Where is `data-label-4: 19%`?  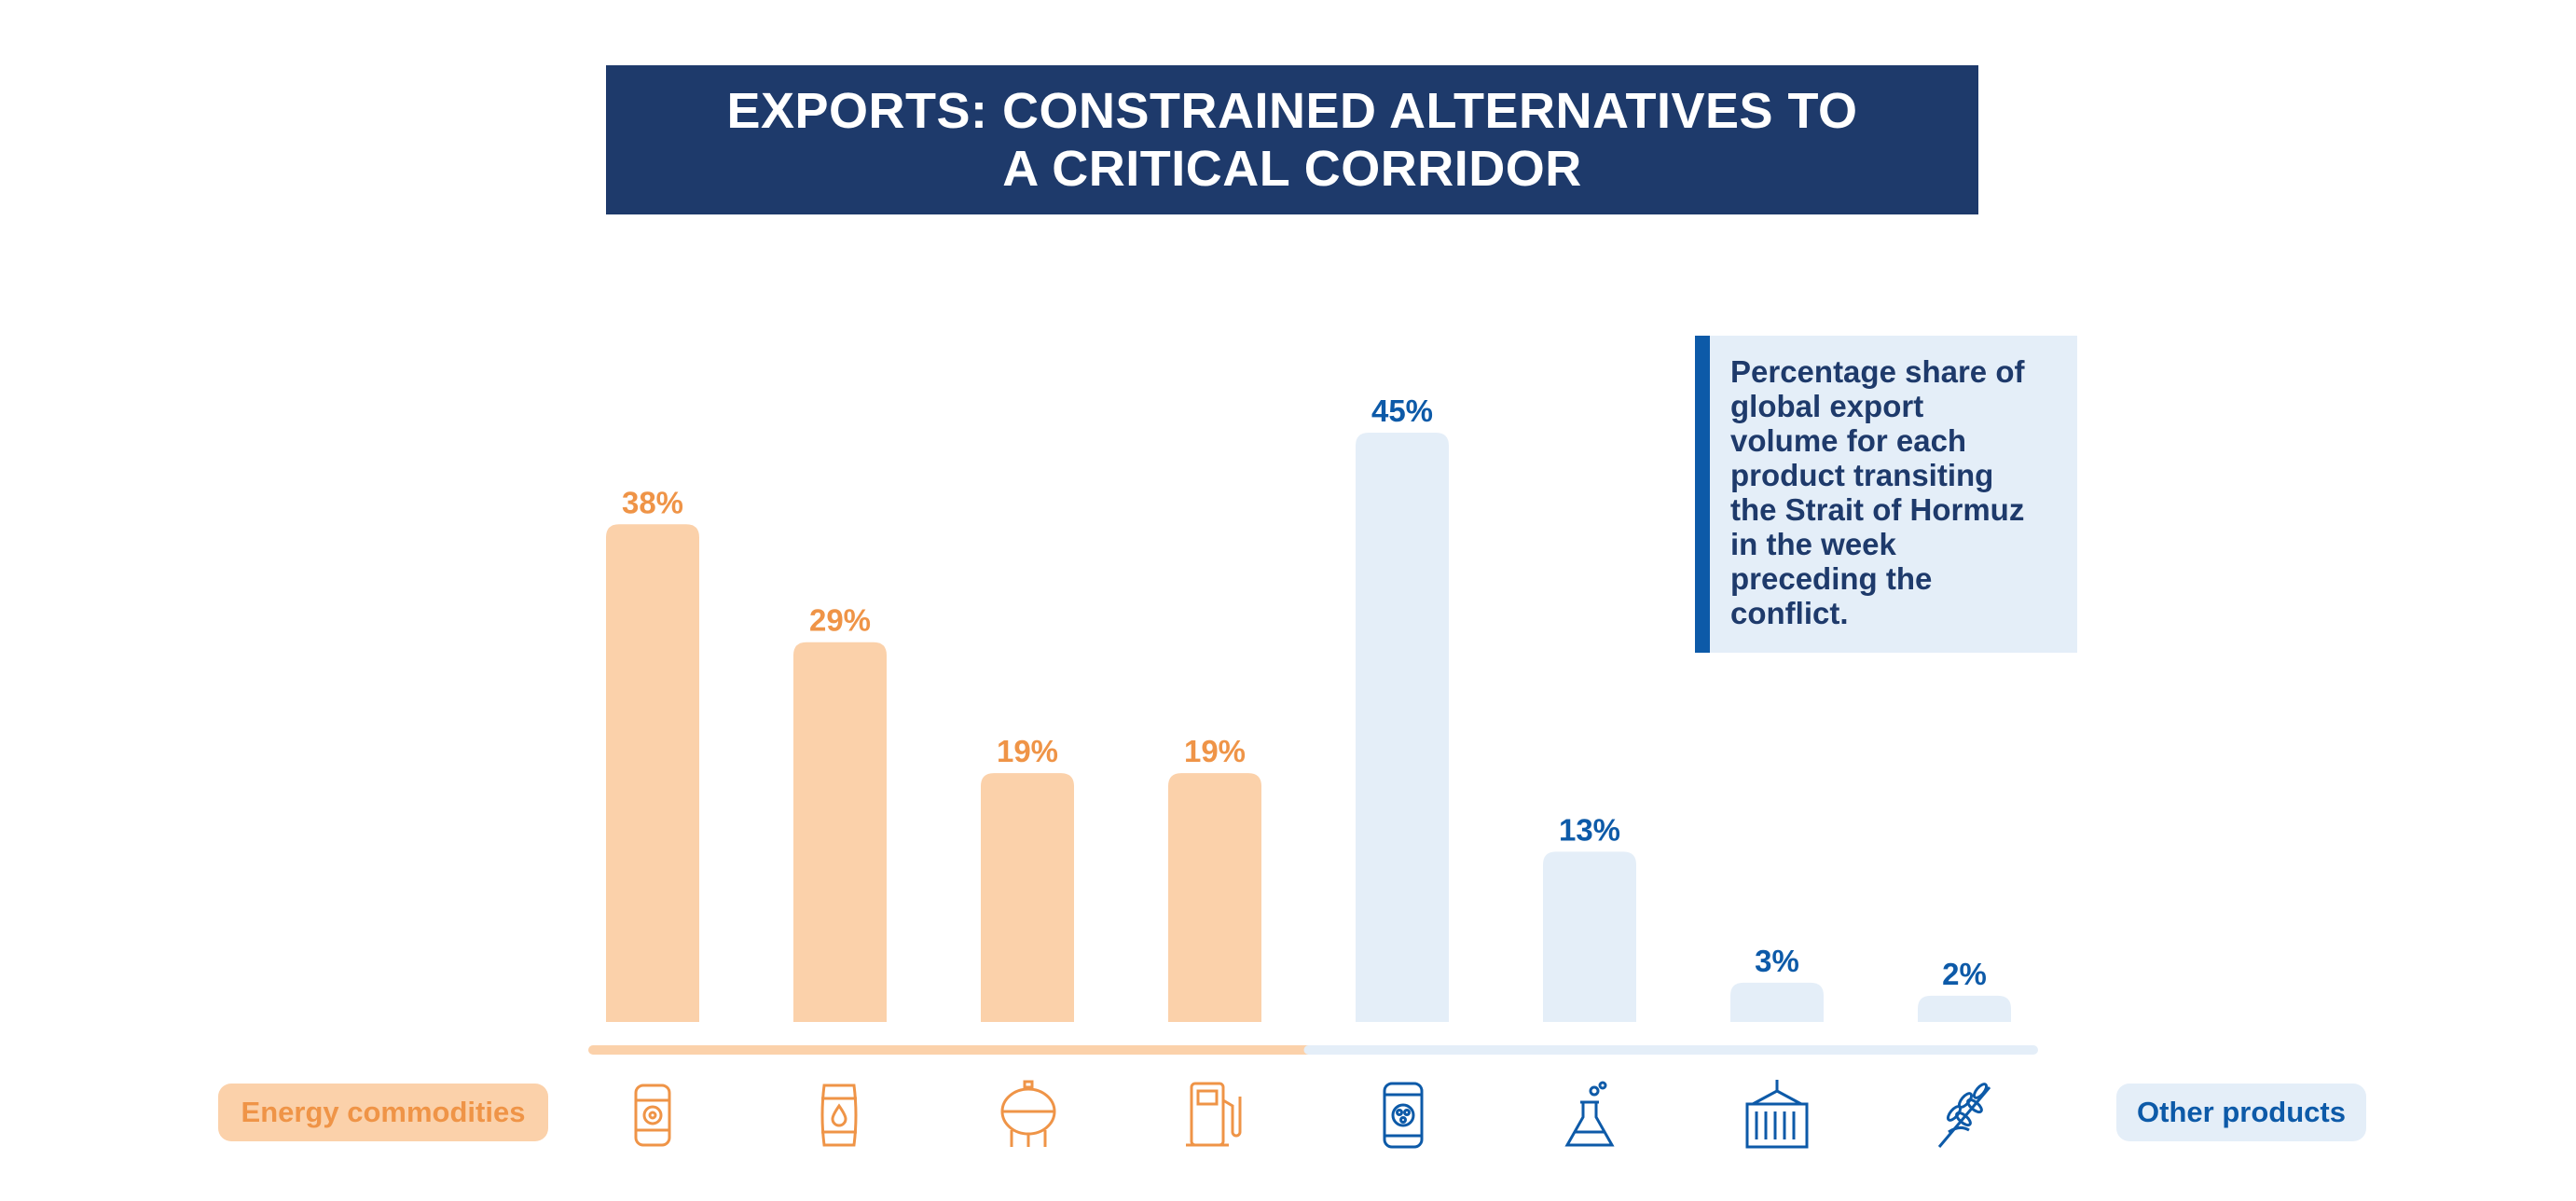 data-label-4: 19% is located at coordinates (1215, 751).